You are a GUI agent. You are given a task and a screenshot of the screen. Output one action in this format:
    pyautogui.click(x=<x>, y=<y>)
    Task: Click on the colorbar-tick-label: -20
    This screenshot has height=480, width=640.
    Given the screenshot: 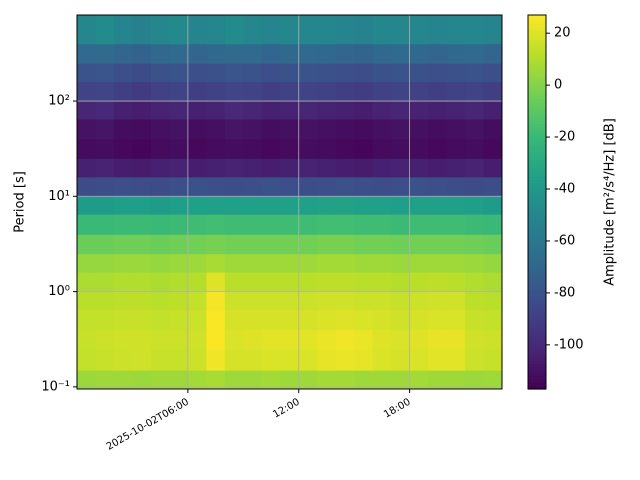 What is the action you would take?
    pyautogui.click(x=564, y=137)
    